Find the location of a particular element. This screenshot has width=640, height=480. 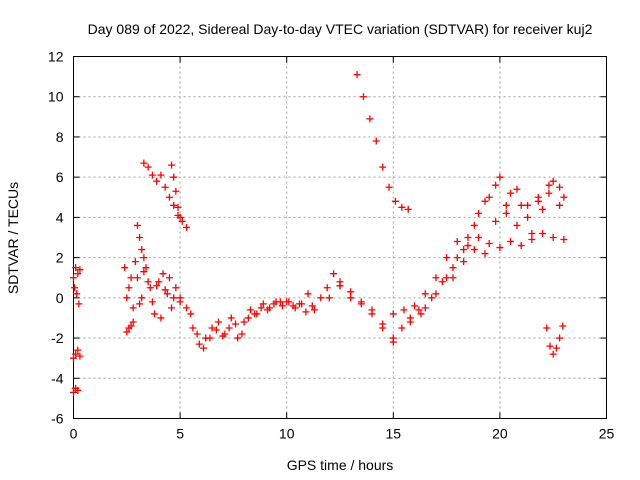

x-tick-label: 15 is located at coordinates (394, 434).